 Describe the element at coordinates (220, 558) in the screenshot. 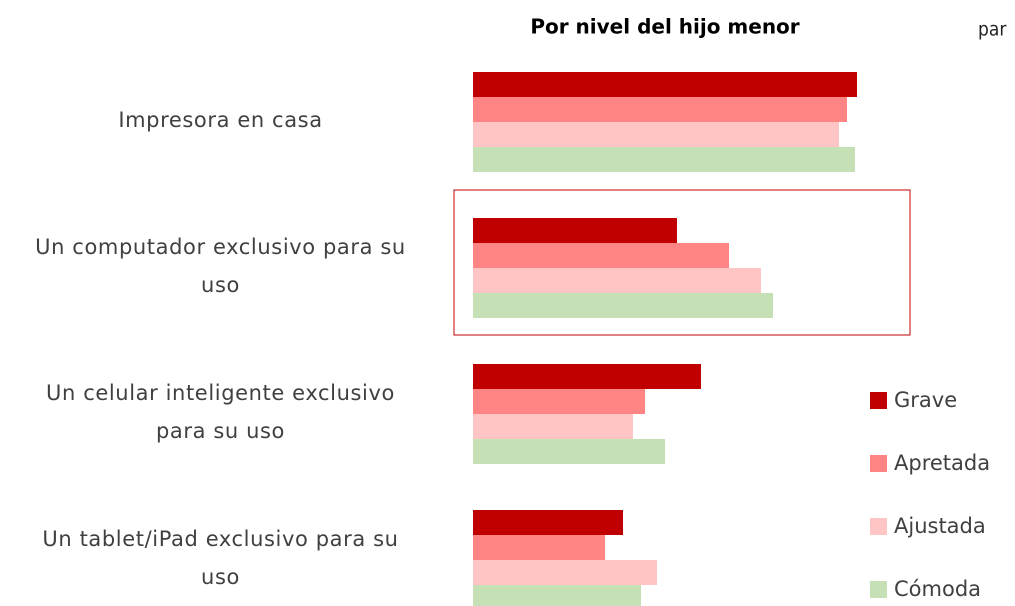

I see `category-label: Un tablet/iPad exclusivo para su uso` at that location.